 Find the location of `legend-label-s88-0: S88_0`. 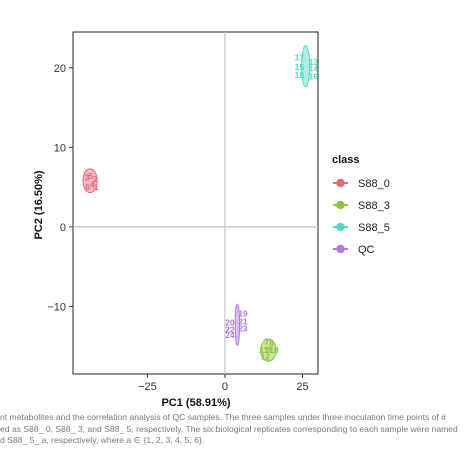

legend-label-s88-0: S88_0 is located at coordinates (374, 184).